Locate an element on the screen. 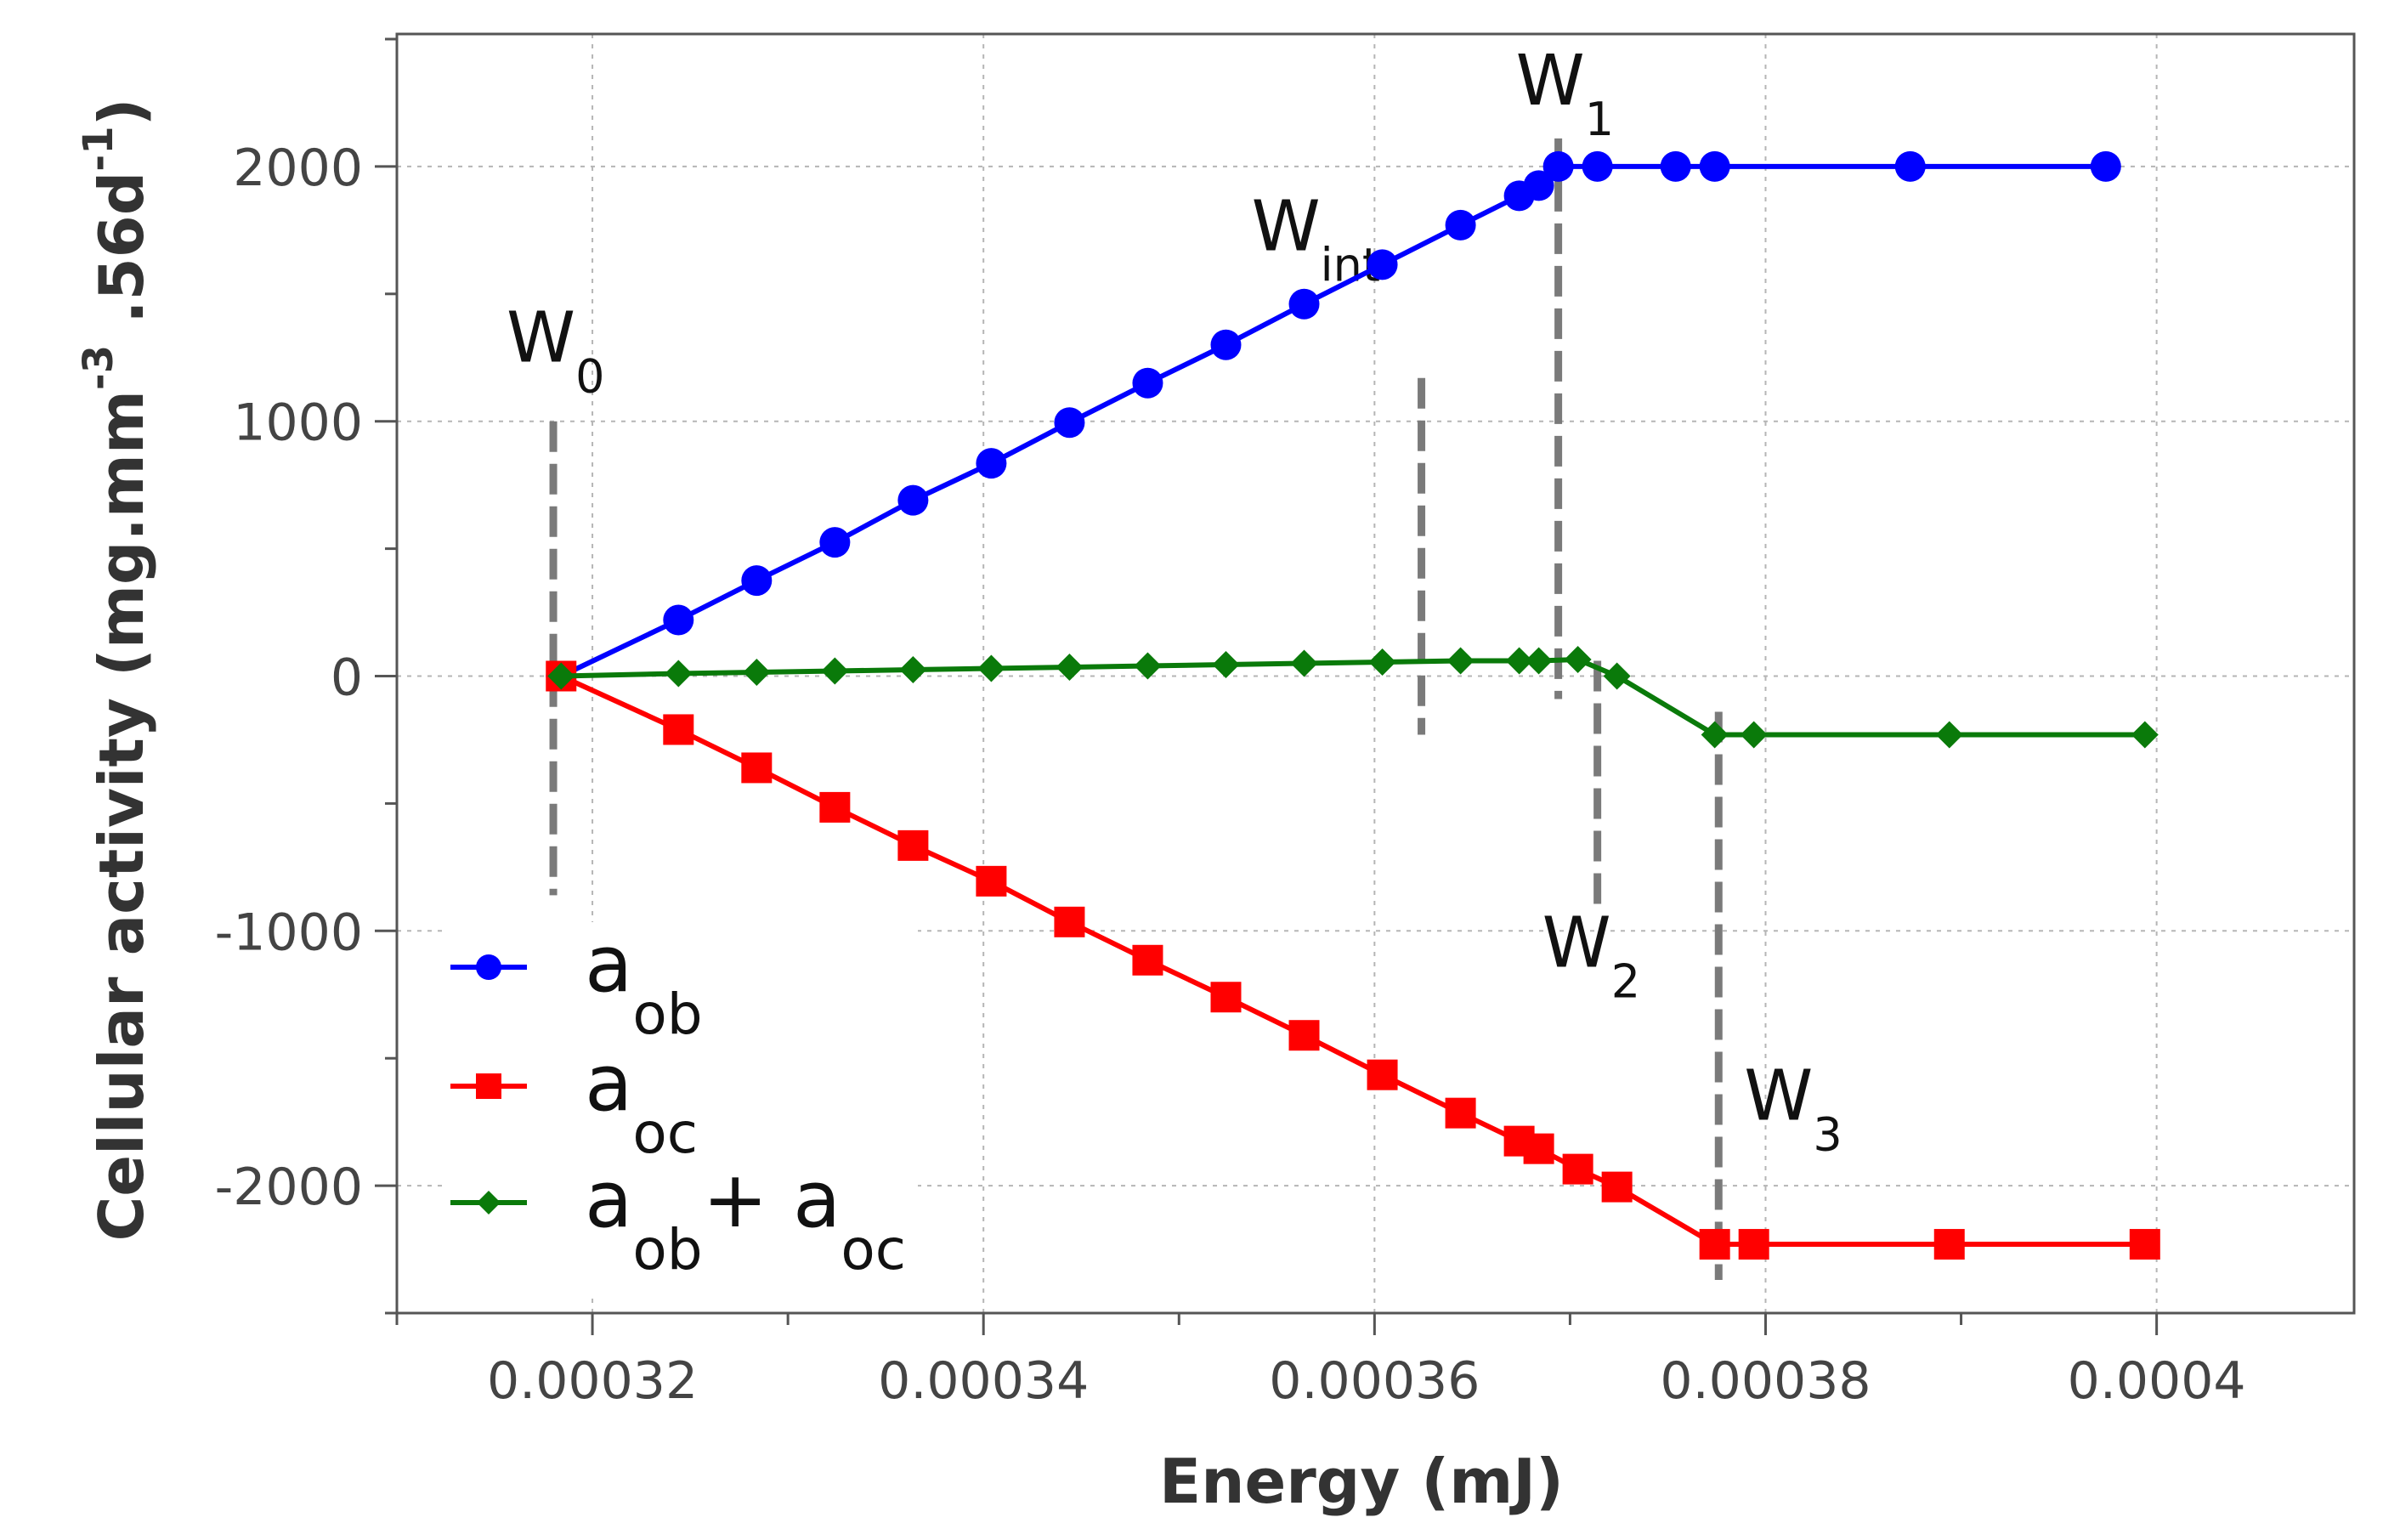 This screenshot has height=1540, width=2383. x-tick-label: 0.00038 is located at coordinates (1765, 1381).